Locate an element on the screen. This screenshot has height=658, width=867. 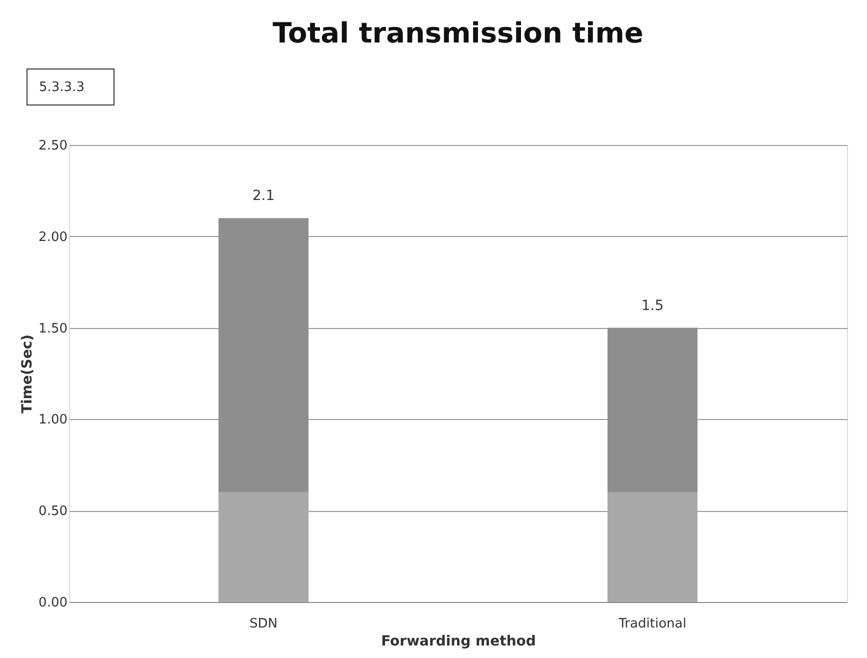
x-tick-label: Traditional is located at coordinates (652, 624).